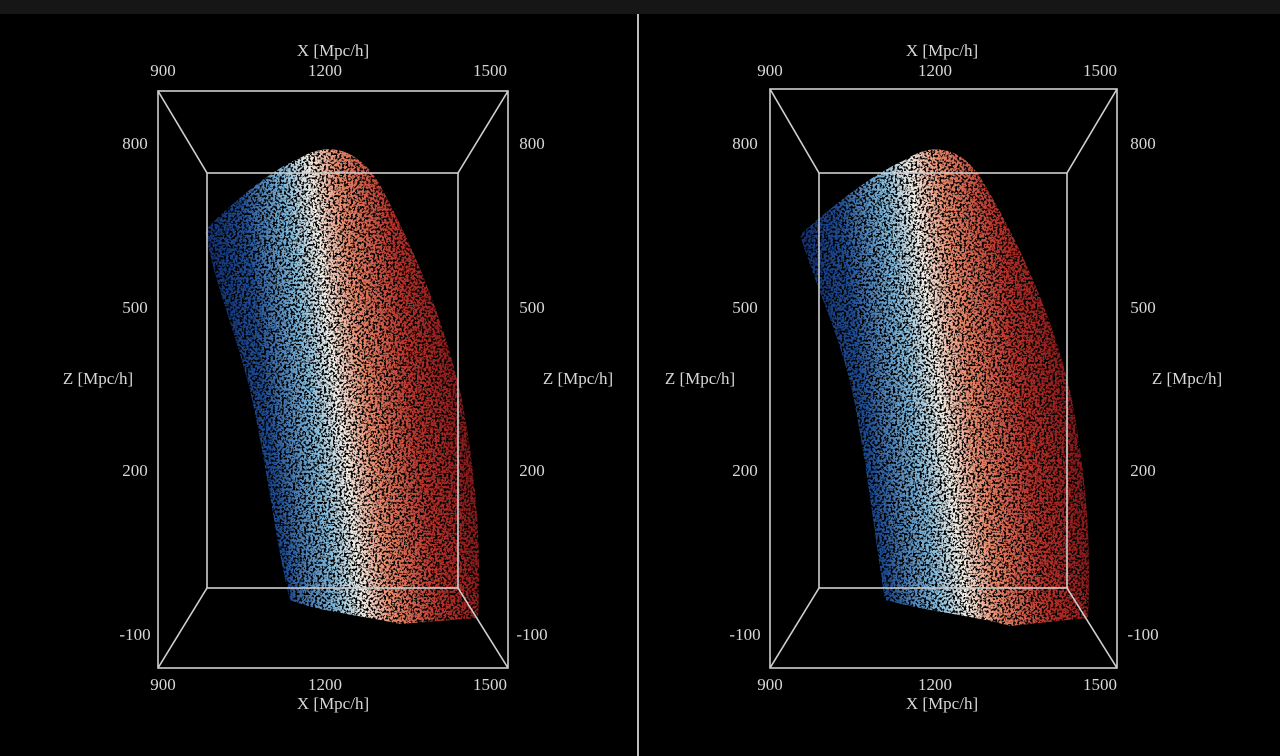 This screenshot has width=1280, height=756. Describe the element at coordinates (640, 7) in the screenshot. I see `top-bar` at that location.